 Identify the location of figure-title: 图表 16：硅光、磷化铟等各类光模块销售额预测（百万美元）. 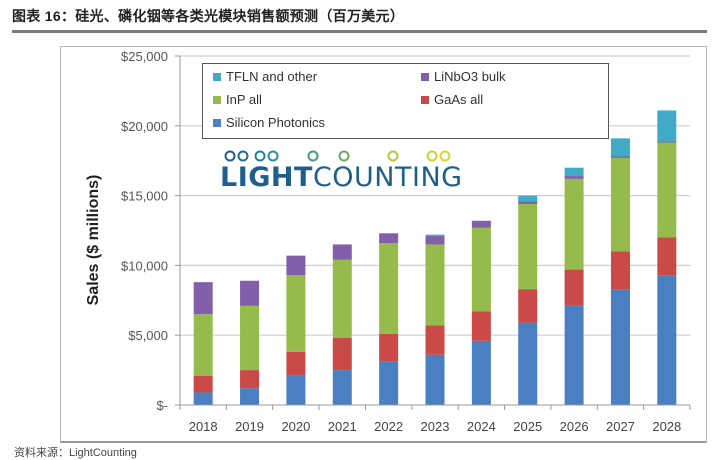
(208, 16).